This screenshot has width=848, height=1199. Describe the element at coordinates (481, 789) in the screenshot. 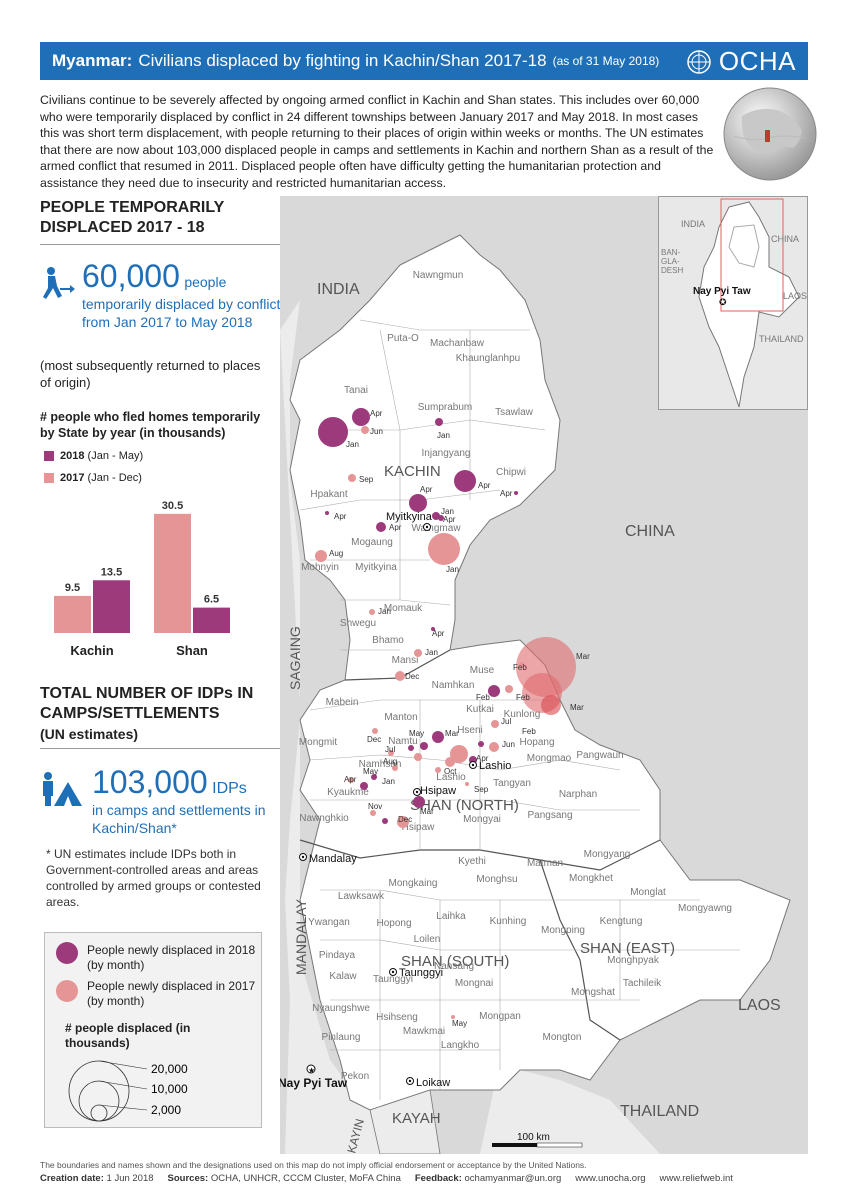

I see `svg-text: Sep` at that location.